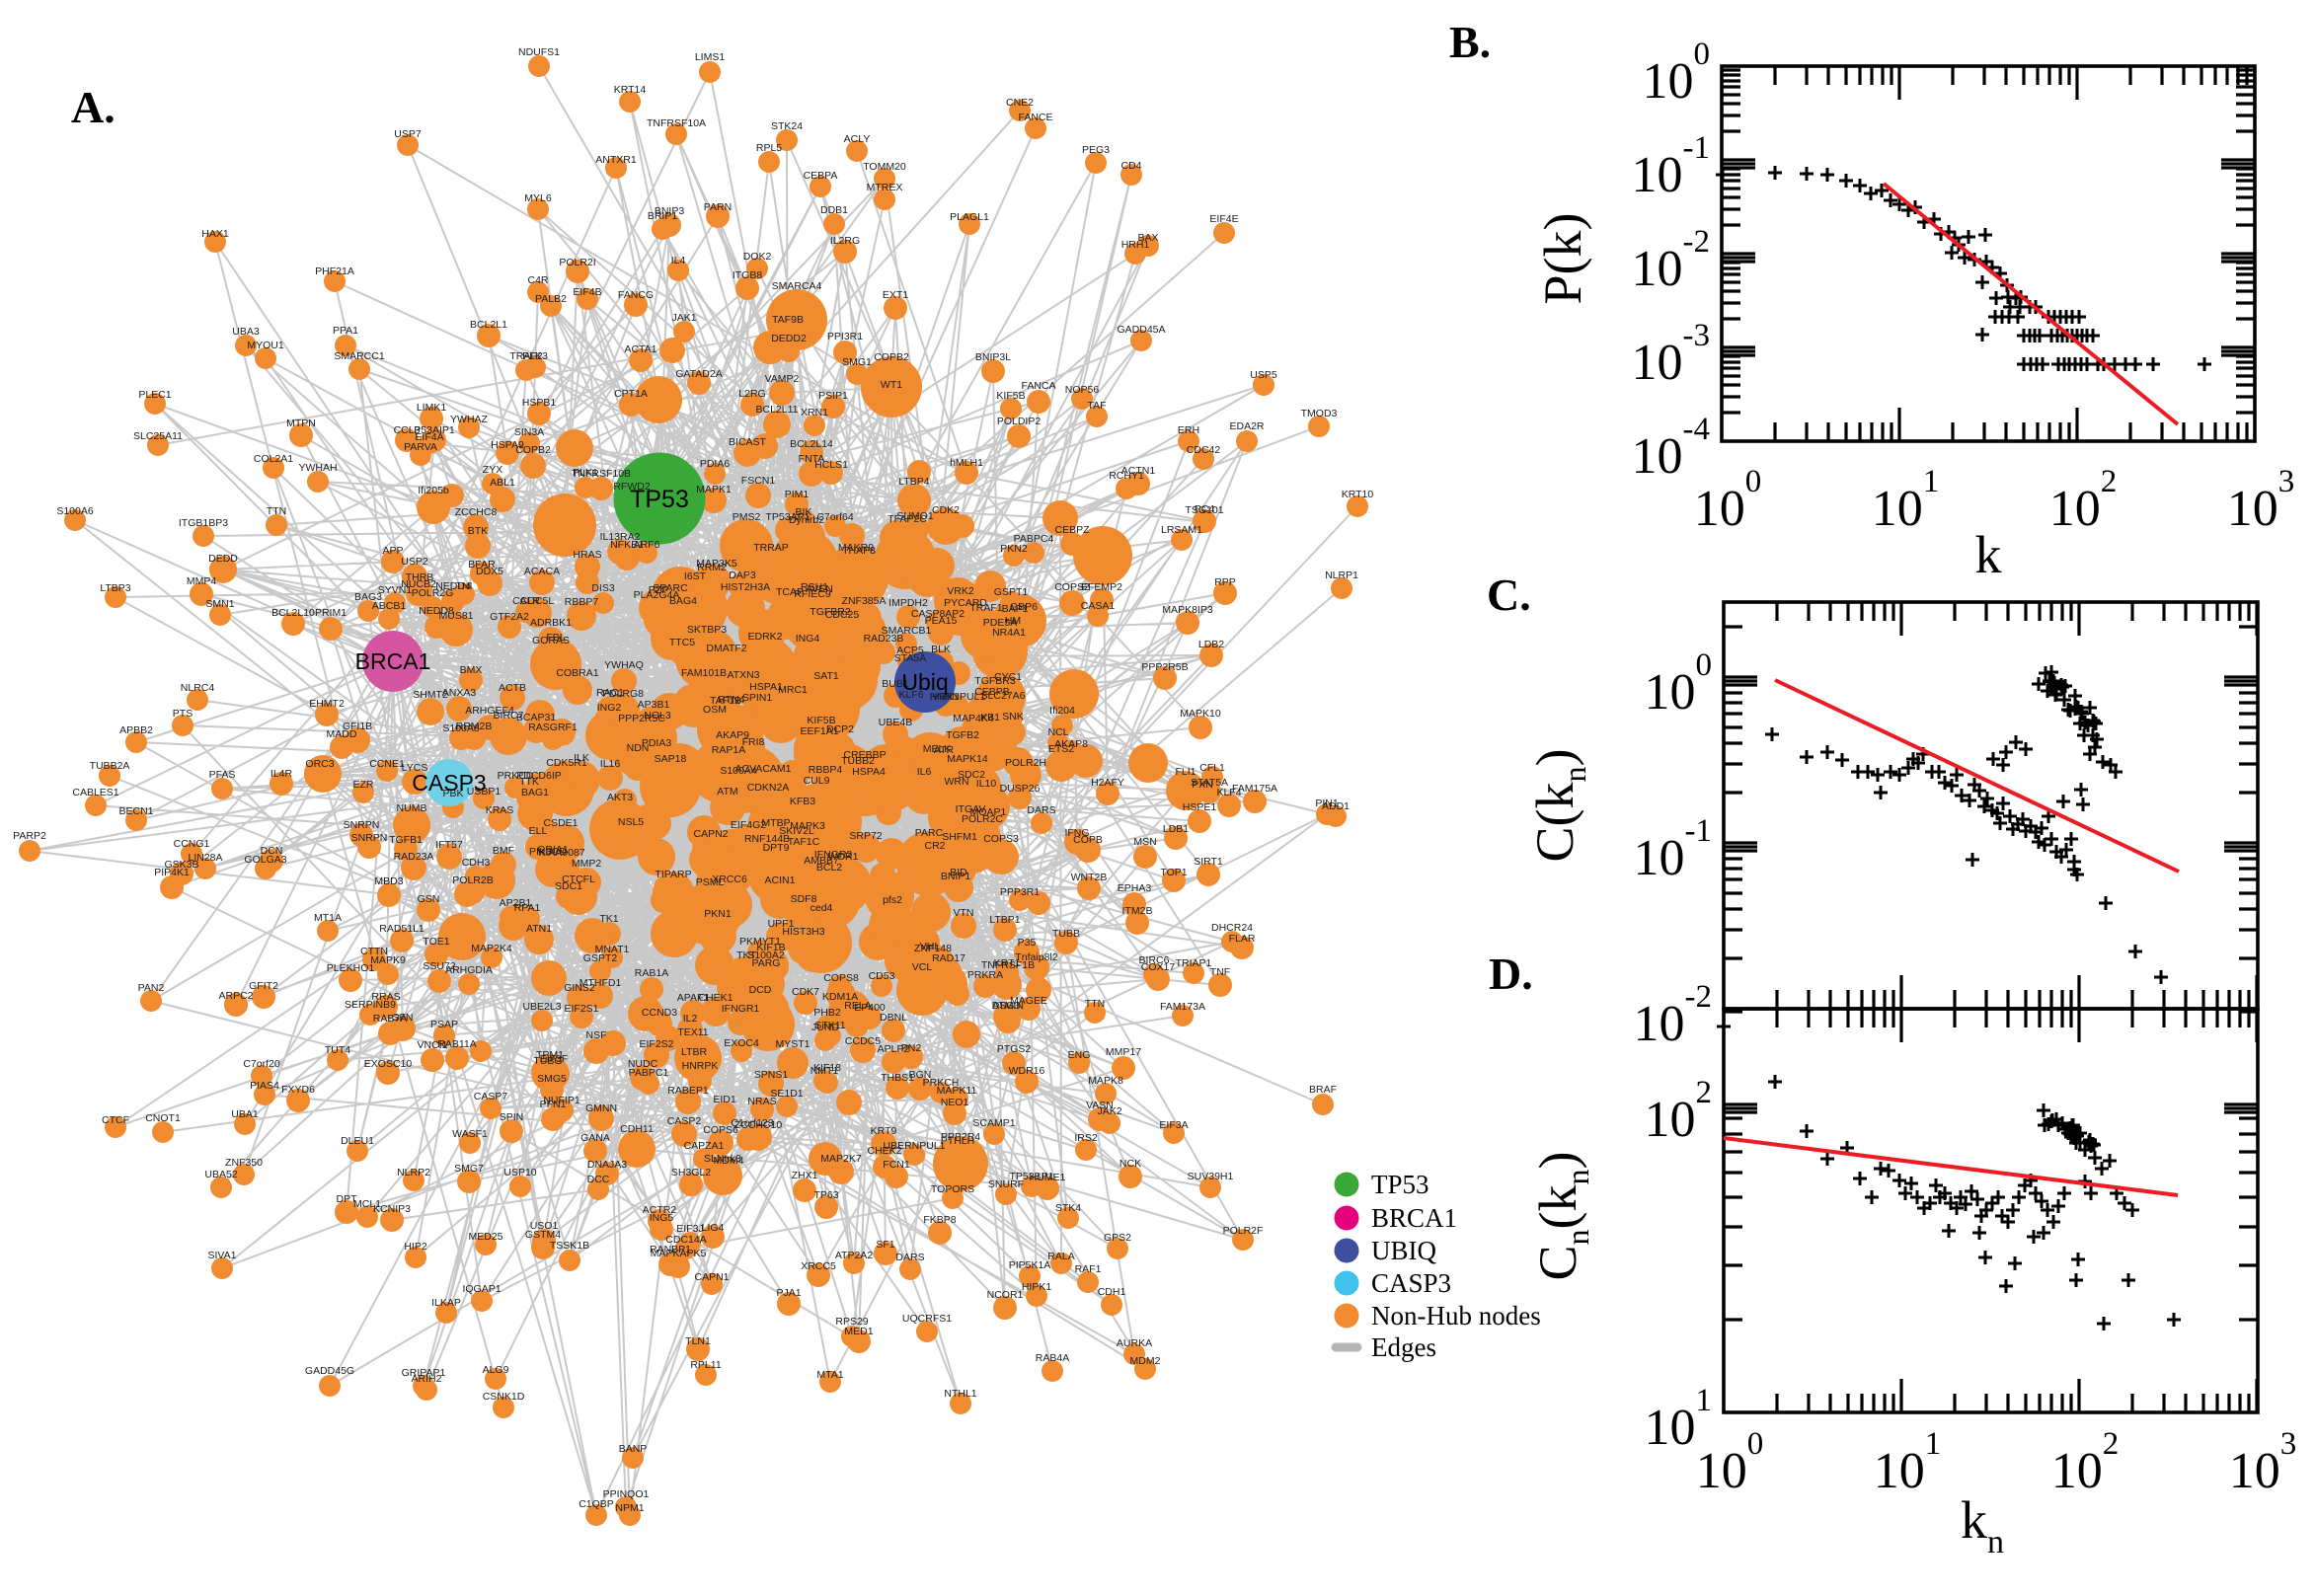 The width and height of the screenshot is (2316, 1596). I want to click on svg-text: STK11, so click(829, 1025).